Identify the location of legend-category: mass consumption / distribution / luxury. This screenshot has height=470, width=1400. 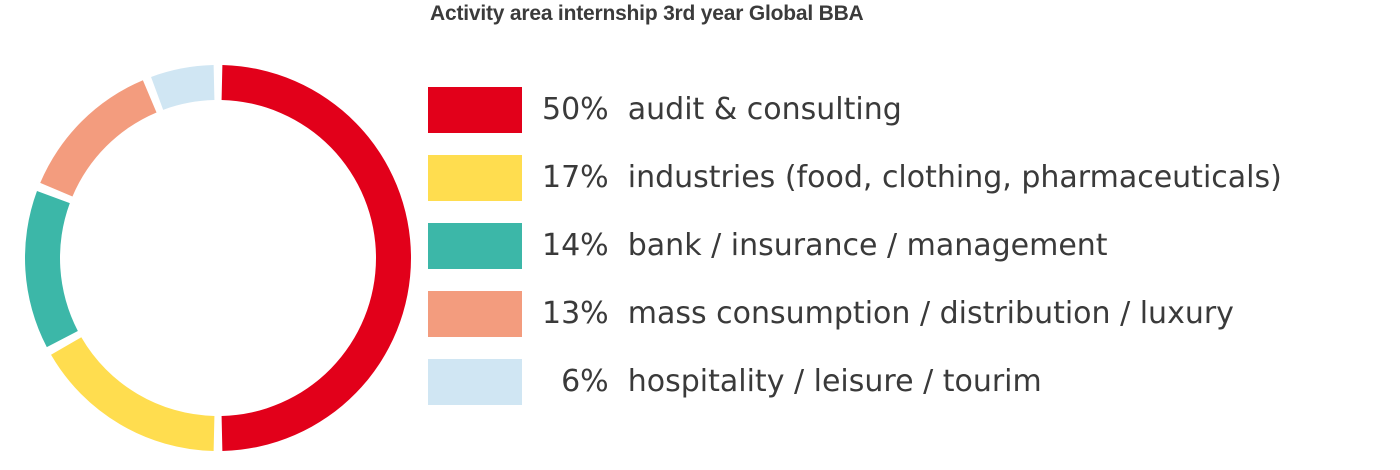
(921, 313).